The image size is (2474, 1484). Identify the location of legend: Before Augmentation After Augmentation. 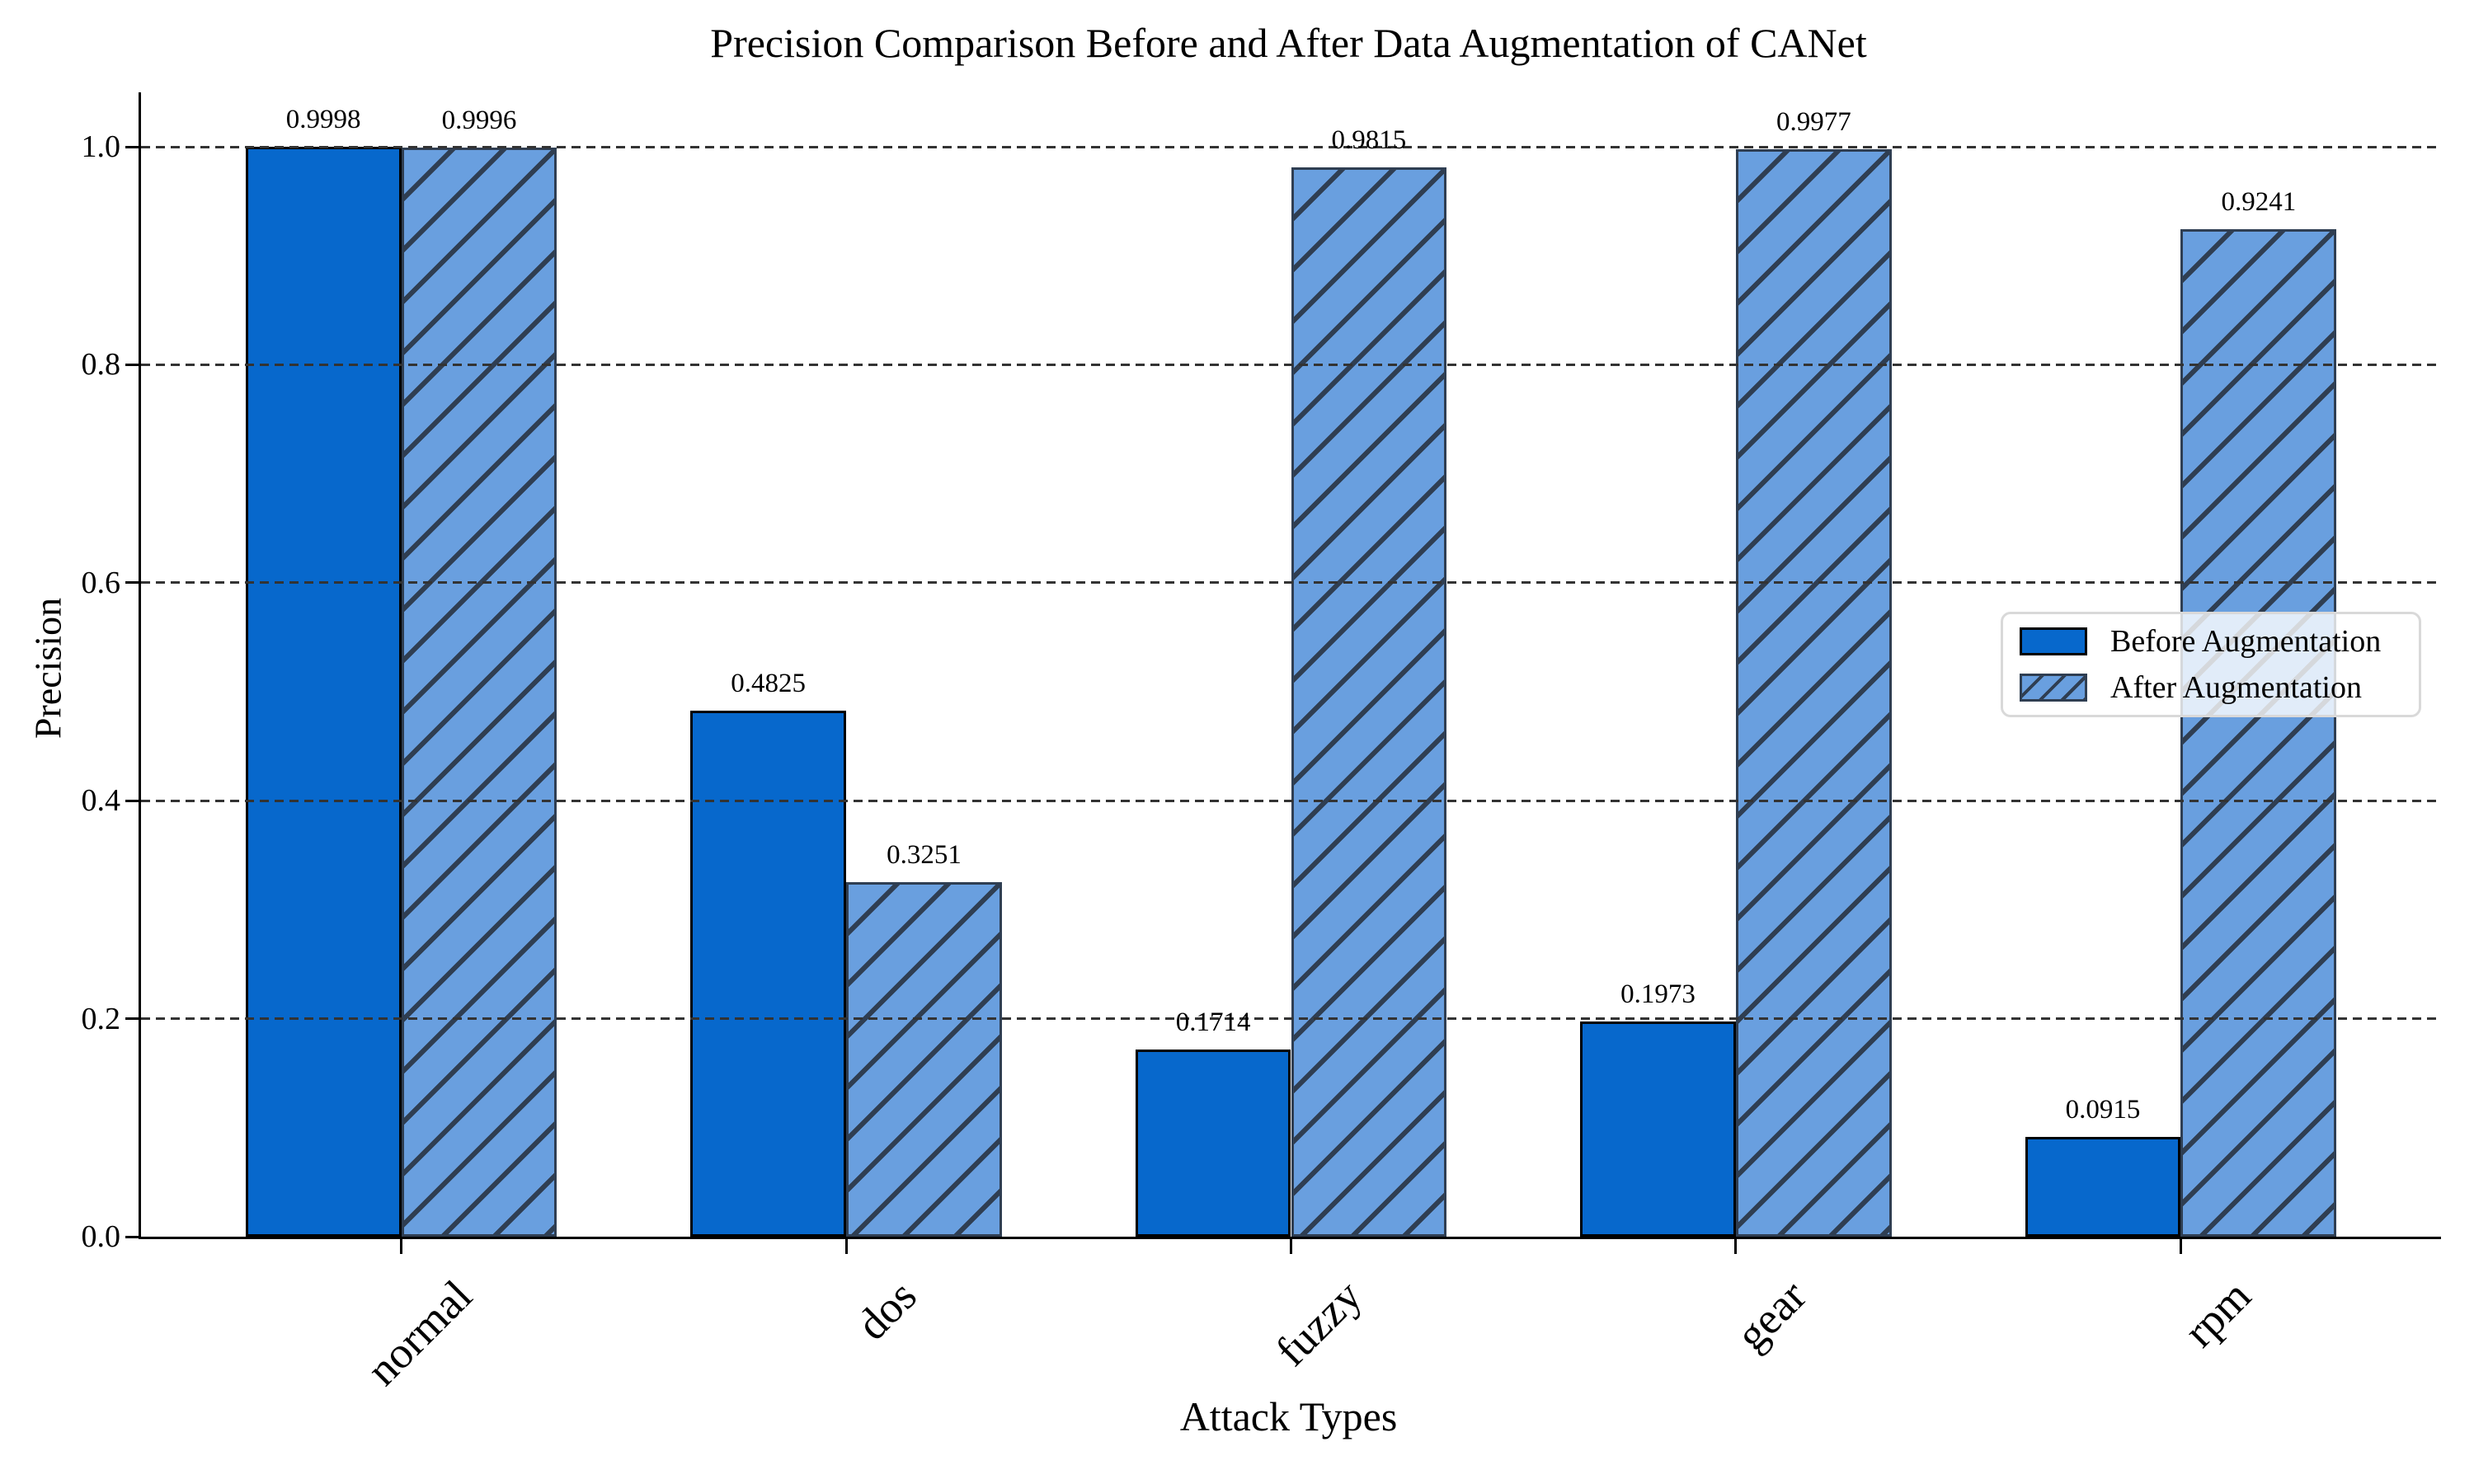
(2211, 664).